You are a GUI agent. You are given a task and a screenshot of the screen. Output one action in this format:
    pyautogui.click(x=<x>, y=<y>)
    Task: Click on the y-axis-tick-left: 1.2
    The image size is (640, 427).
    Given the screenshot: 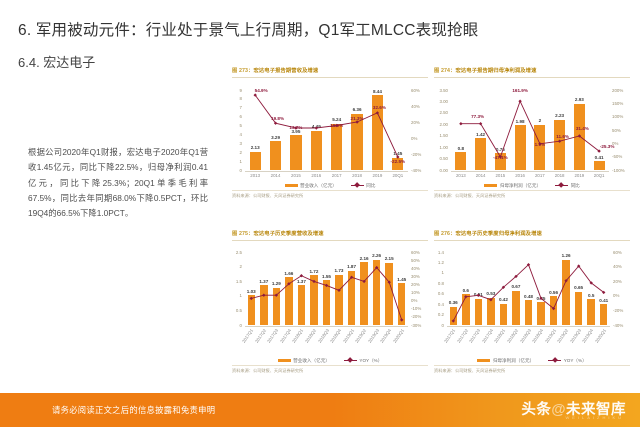 What is the action you would take?
    pyautogui.click(x=440, y=262)
    